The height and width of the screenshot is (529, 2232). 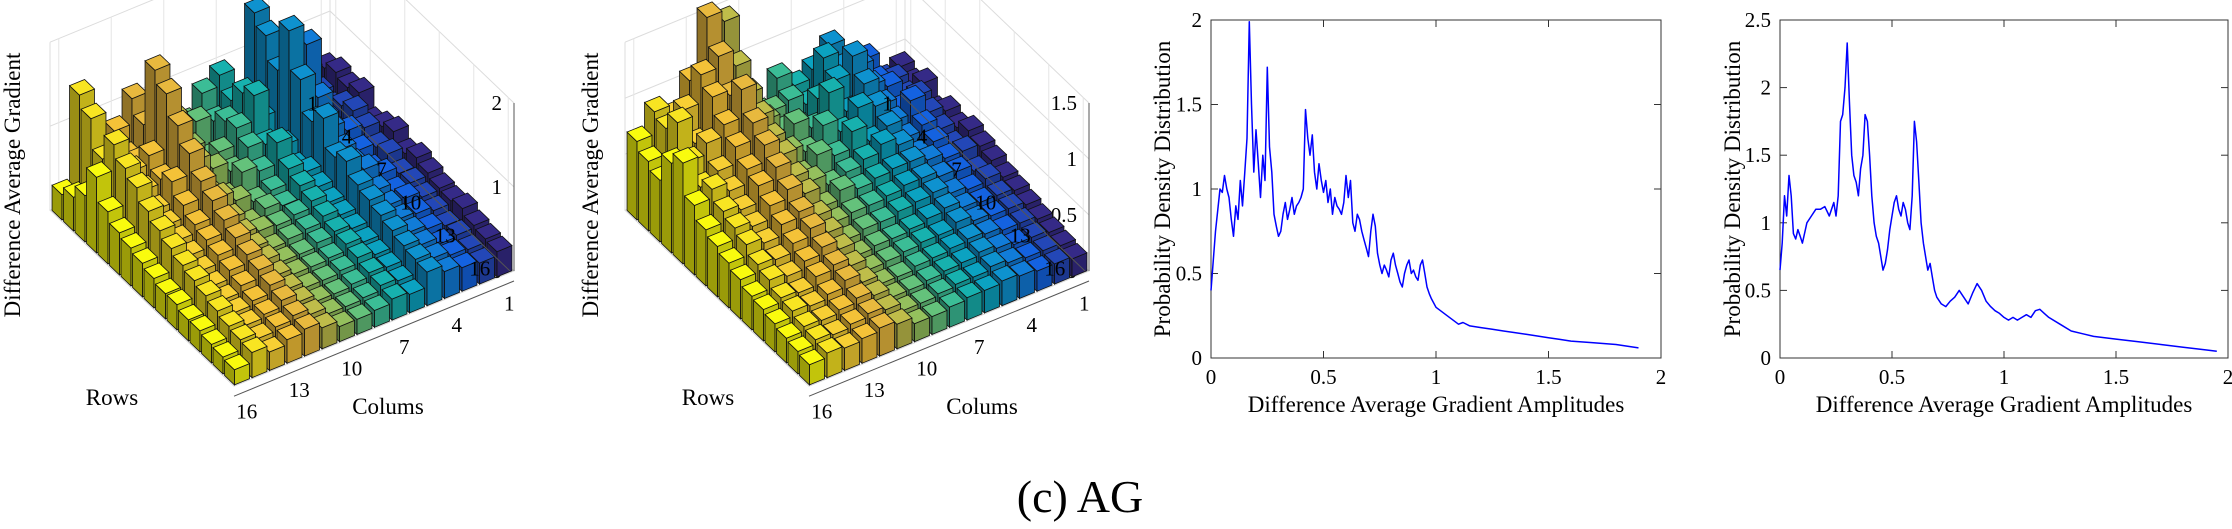 I want to click on x-tick-label: 0.5, so click(x=1892, y=377).